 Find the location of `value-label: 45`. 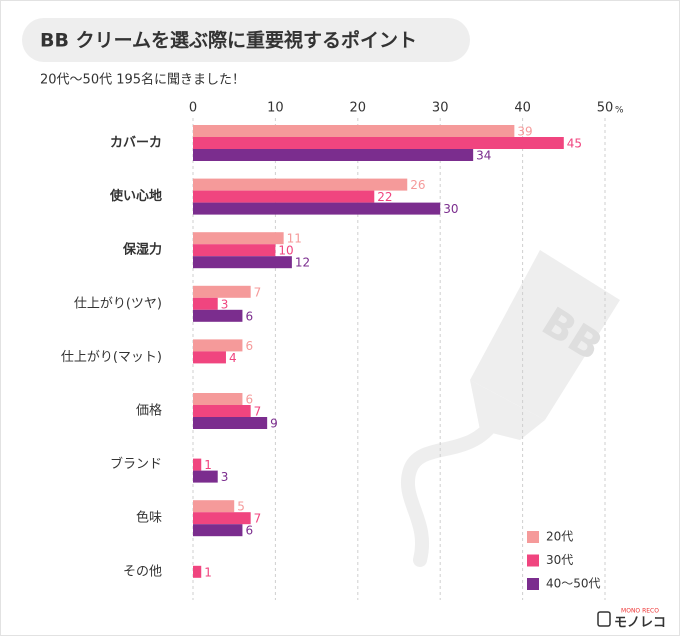

value-label: 45 is located at coordinates (574, 144).